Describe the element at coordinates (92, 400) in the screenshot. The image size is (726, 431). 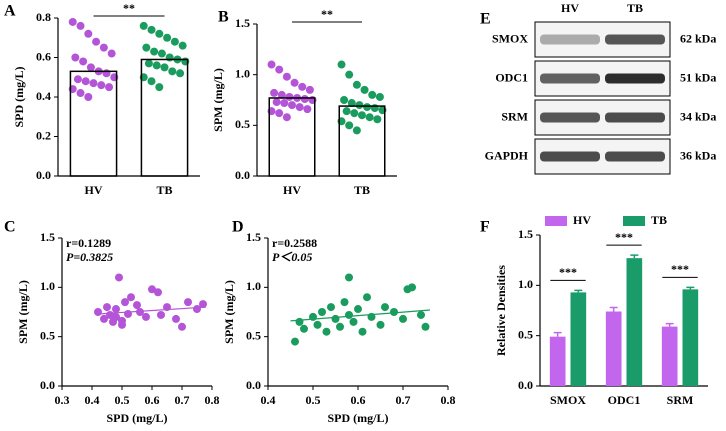
I see `x-tick-label: 0.4` at that location.